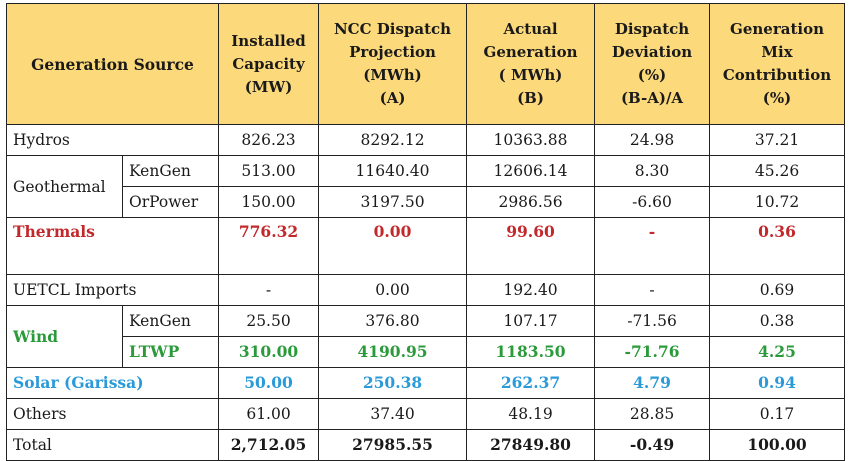 The image size is (850, 461). What do you see at coordinates (652, 414) in the screenshot?
I see `cell-deviation: 28.85` at bounding box center [652, 414].